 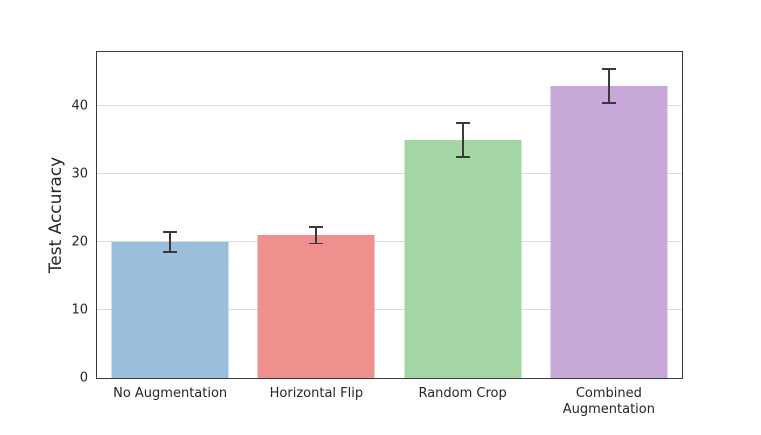 What do you see at coordinates (56, 215) in the screenshot?
I see `y-axis-label: Test Accuracy` at bounding box center [56, 215].